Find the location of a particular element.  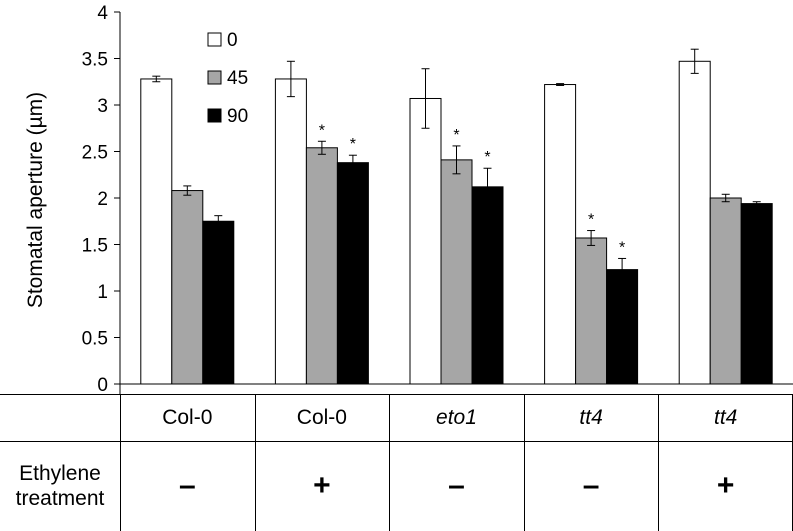

treatment-sign-2: + is located at coordinates (322, 485).